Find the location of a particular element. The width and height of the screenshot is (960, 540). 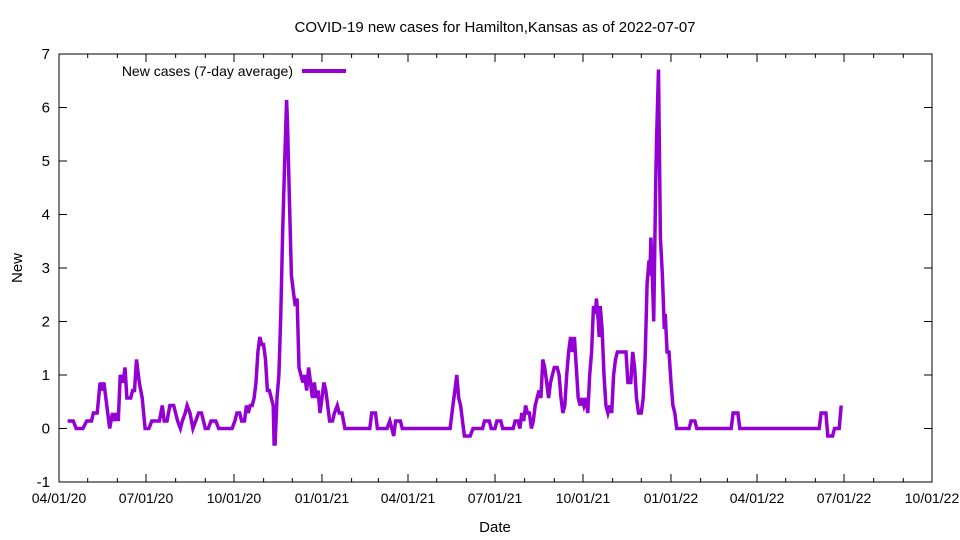

y-tick-label: 5 is located at coordinates (46, 161).